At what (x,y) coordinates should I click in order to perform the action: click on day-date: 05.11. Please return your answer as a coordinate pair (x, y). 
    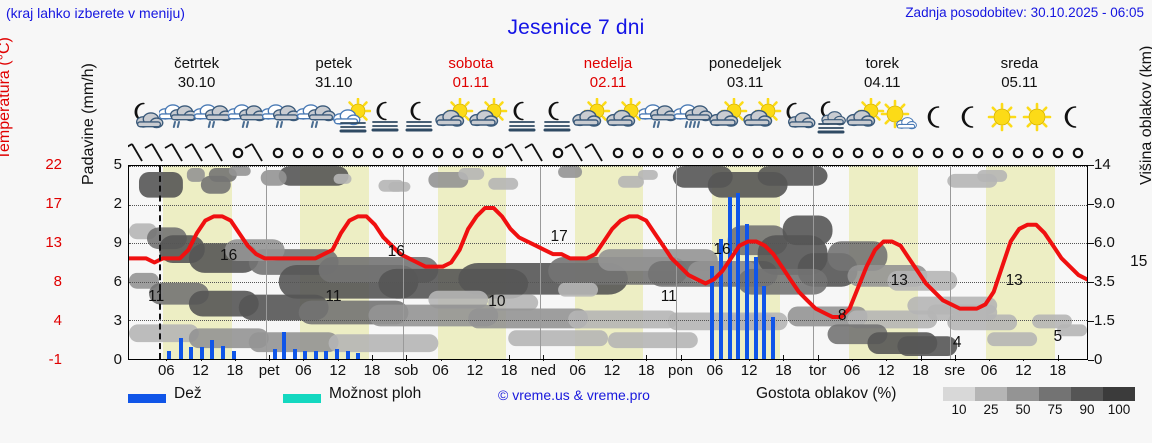
    Looking at the image, I should click on (1019, 82).